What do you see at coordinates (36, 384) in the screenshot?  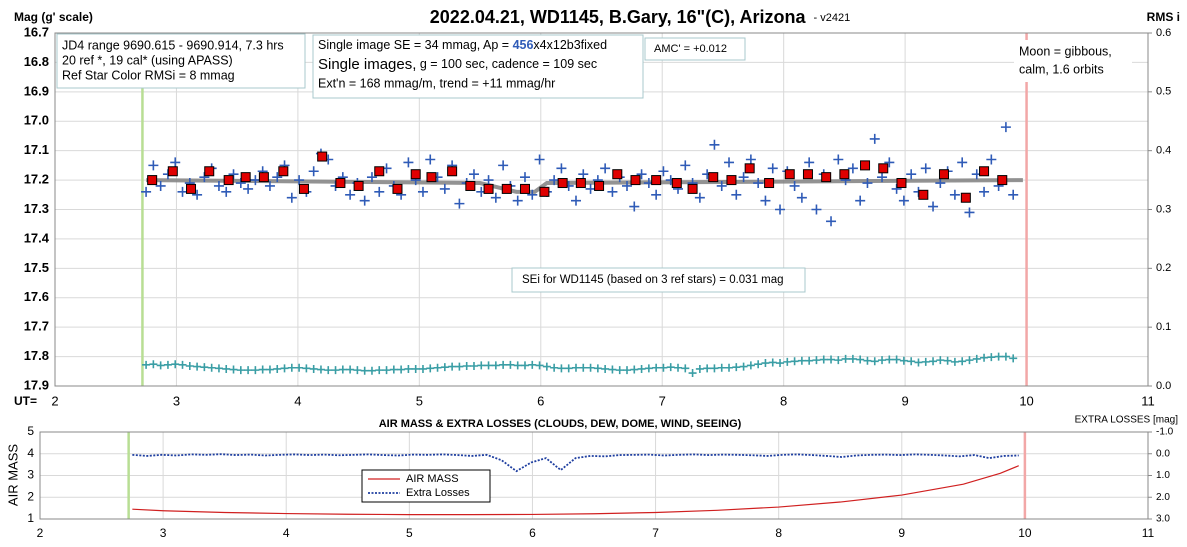 I see `y-tick-label: 17.9` at bounding box center [36, 384].